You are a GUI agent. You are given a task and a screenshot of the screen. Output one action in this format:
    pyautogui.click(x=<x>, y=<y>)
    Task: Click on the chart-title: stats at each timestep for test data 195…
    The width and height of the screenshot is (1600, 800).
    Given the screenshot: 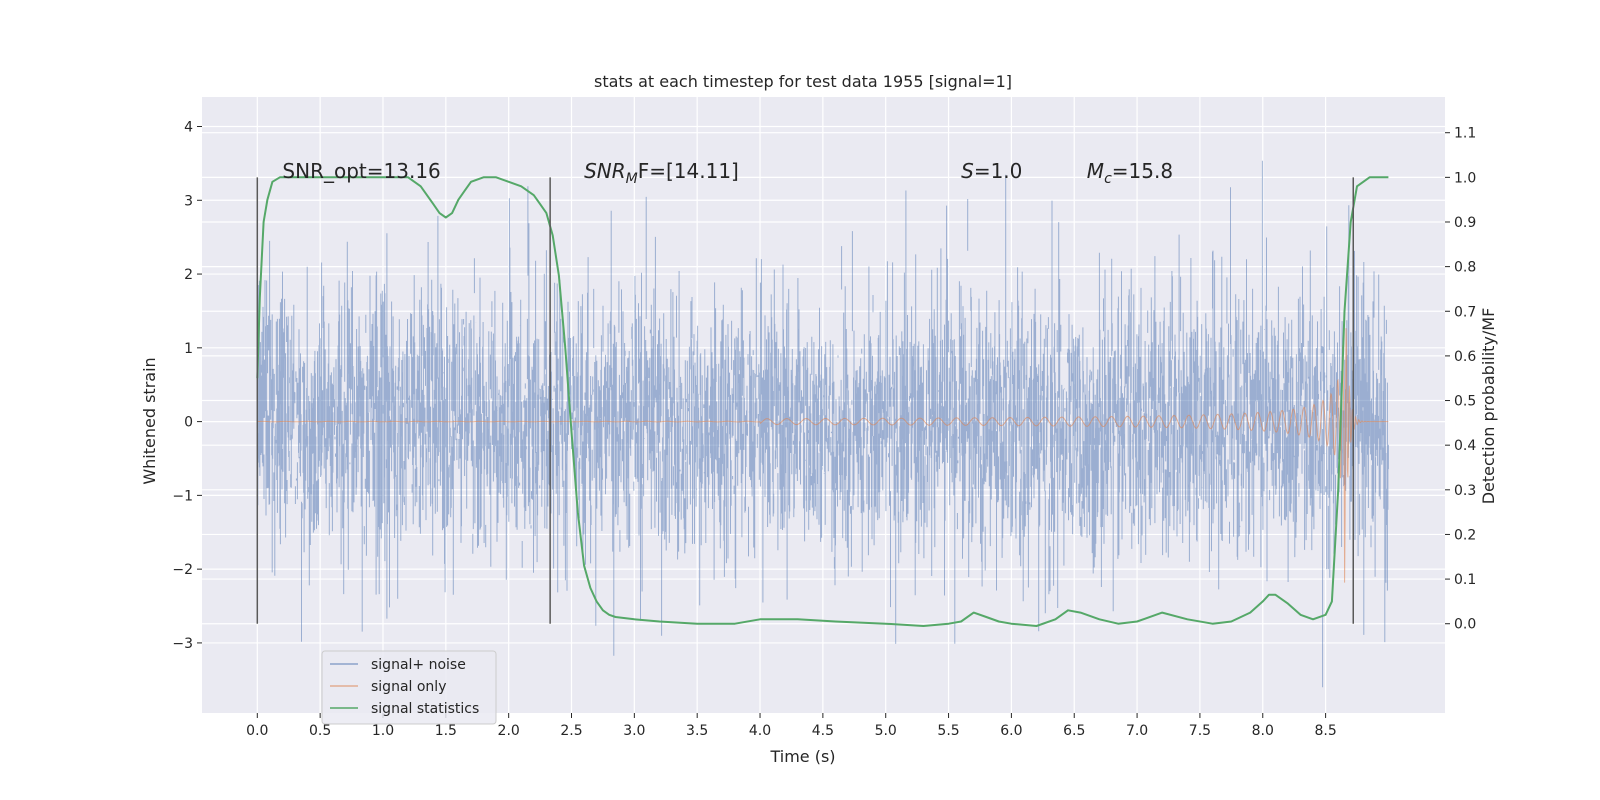 What is the action you would take?
    pyautogui.click(x=803, y=81)
    